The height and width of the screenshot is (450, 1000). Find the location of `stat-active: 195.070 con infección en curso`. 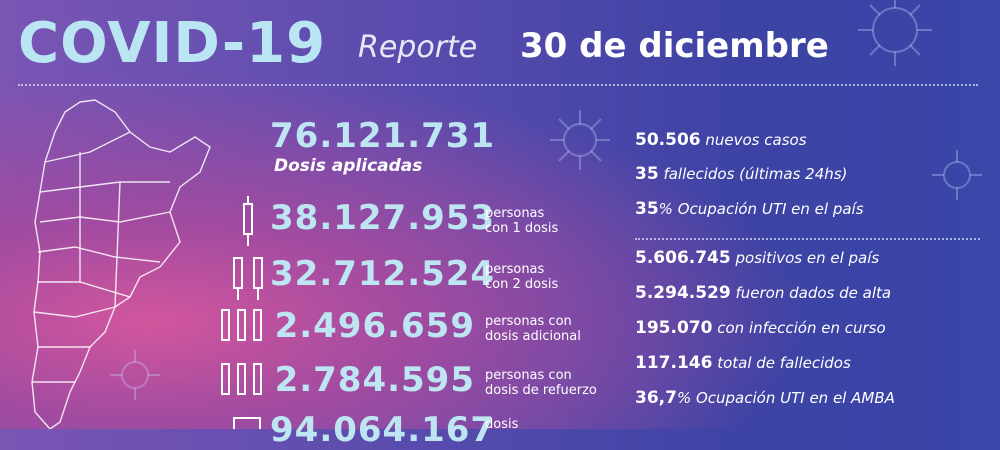

stat-active: 195.070 con infección en curso is located at coordinates (760, 328).